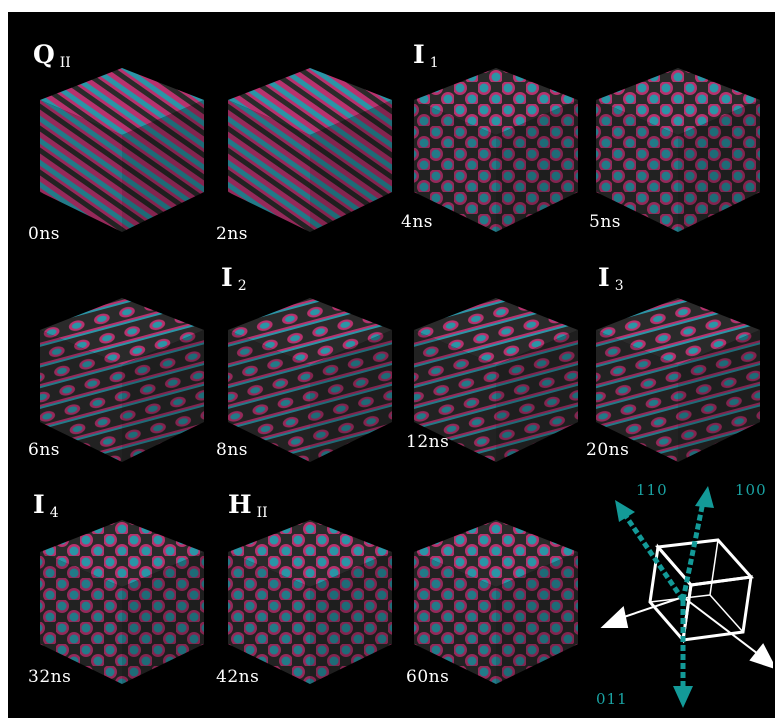 The height and width of the screenshot is (718, 780). I want to click on cube-32ns, so click(122, 602).